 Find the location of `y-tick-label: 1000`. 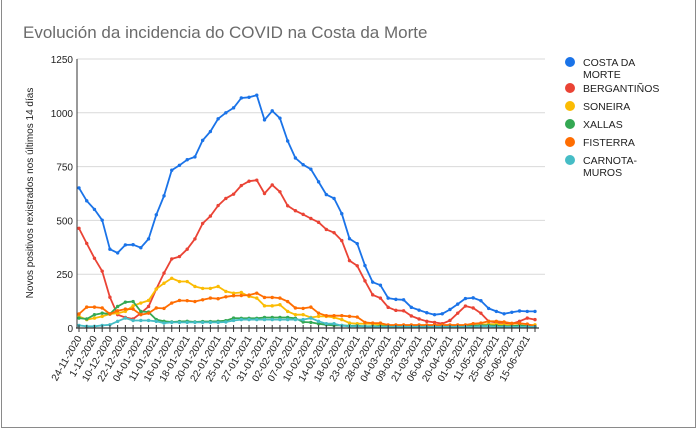

y-tick-label: 1000 is located at coordinates (62, 114).